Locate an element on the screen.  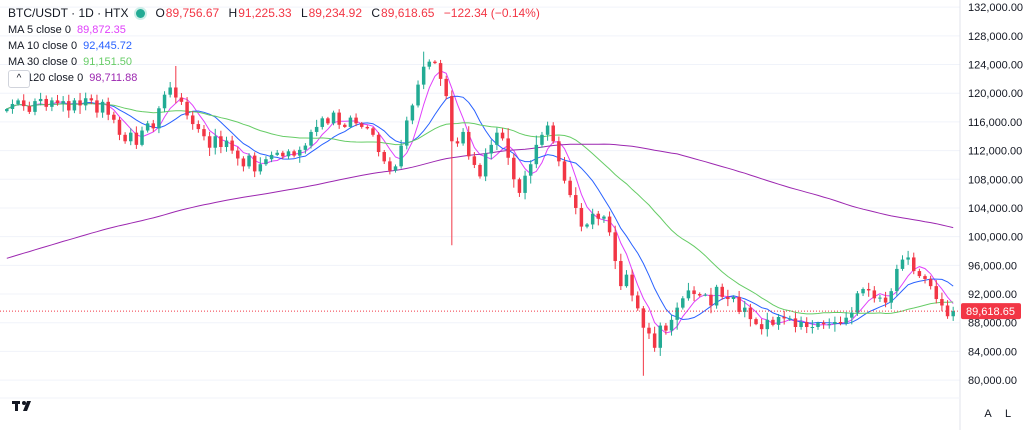
symbol-title: BTC/USDT · 1D · HTX is located at coordinates (68, 13).